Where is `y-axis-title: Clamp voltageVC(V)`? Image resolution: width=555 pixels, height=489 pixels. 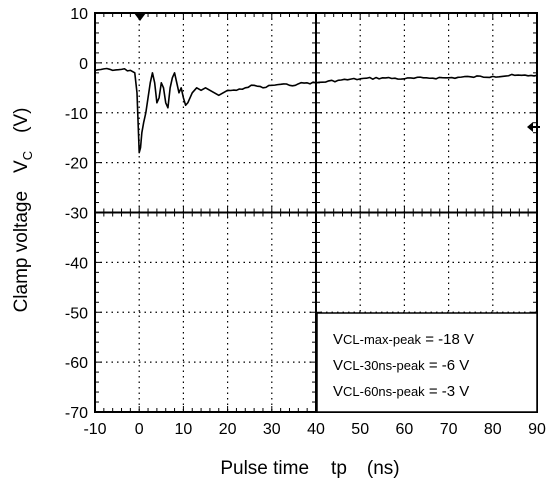 y-axis-title: Clamp voltageVC(V) is located at coordinates (23, 210).